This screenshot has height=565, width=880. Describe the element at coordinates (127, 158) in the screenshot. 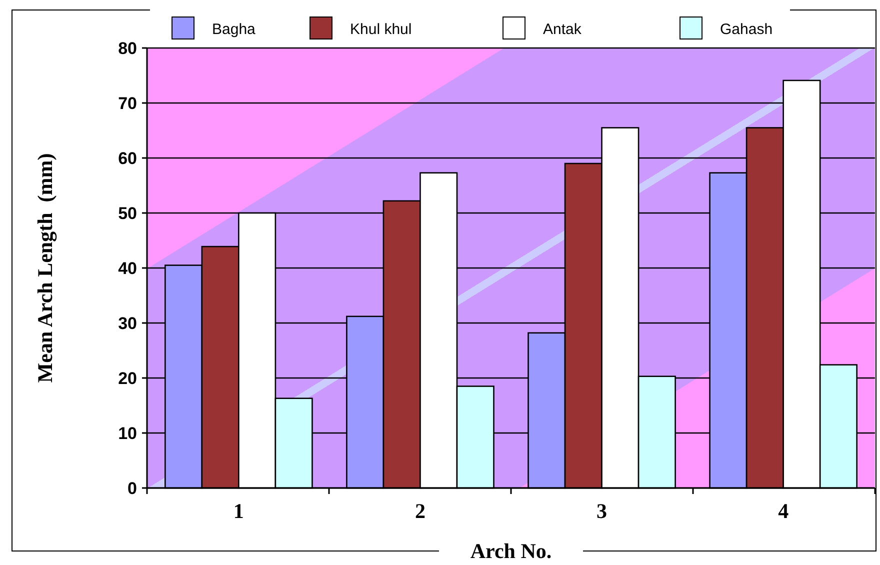

I see `y-tick-label: 60` at that location.